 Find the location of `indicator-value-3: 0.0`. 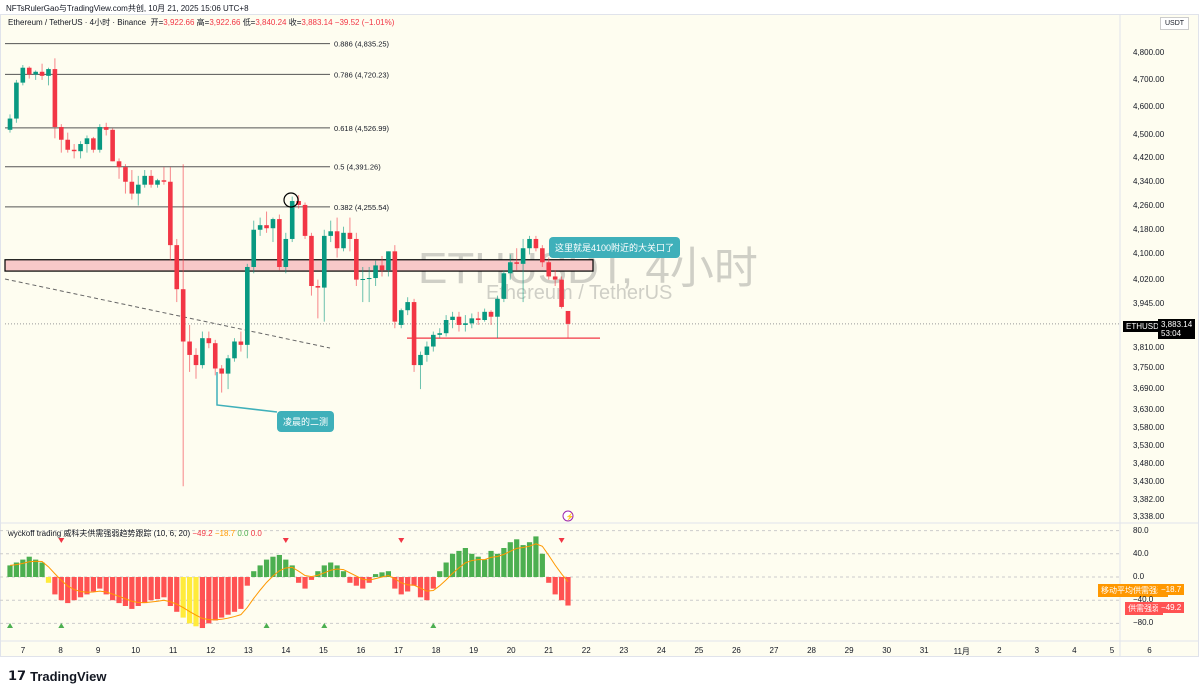

indicator-value-3: 0.0 is located at coordinates (243, 533).